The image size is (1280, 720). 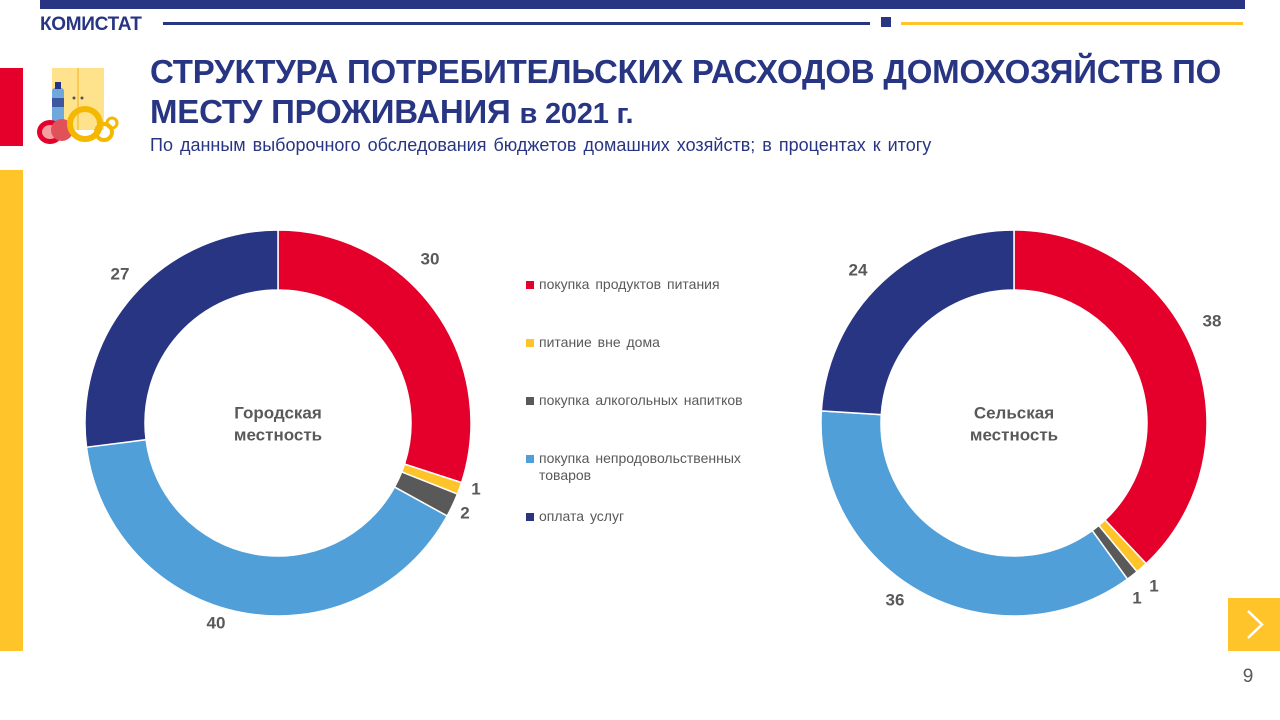 I want to click on legend-label: питание вне дома, so click(x=599, y=342).